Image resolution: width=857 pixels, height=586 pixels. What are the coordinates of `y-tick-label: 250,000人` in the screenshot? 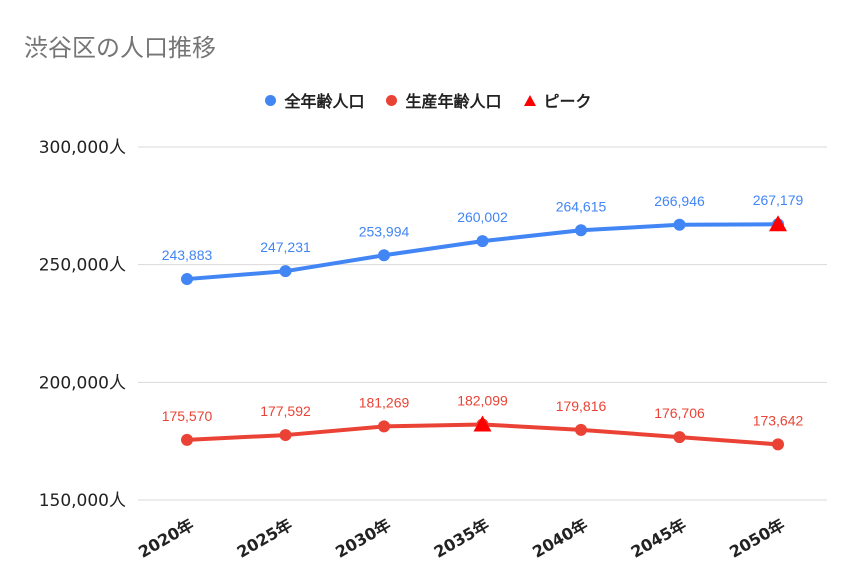 It's located at (82, 266).